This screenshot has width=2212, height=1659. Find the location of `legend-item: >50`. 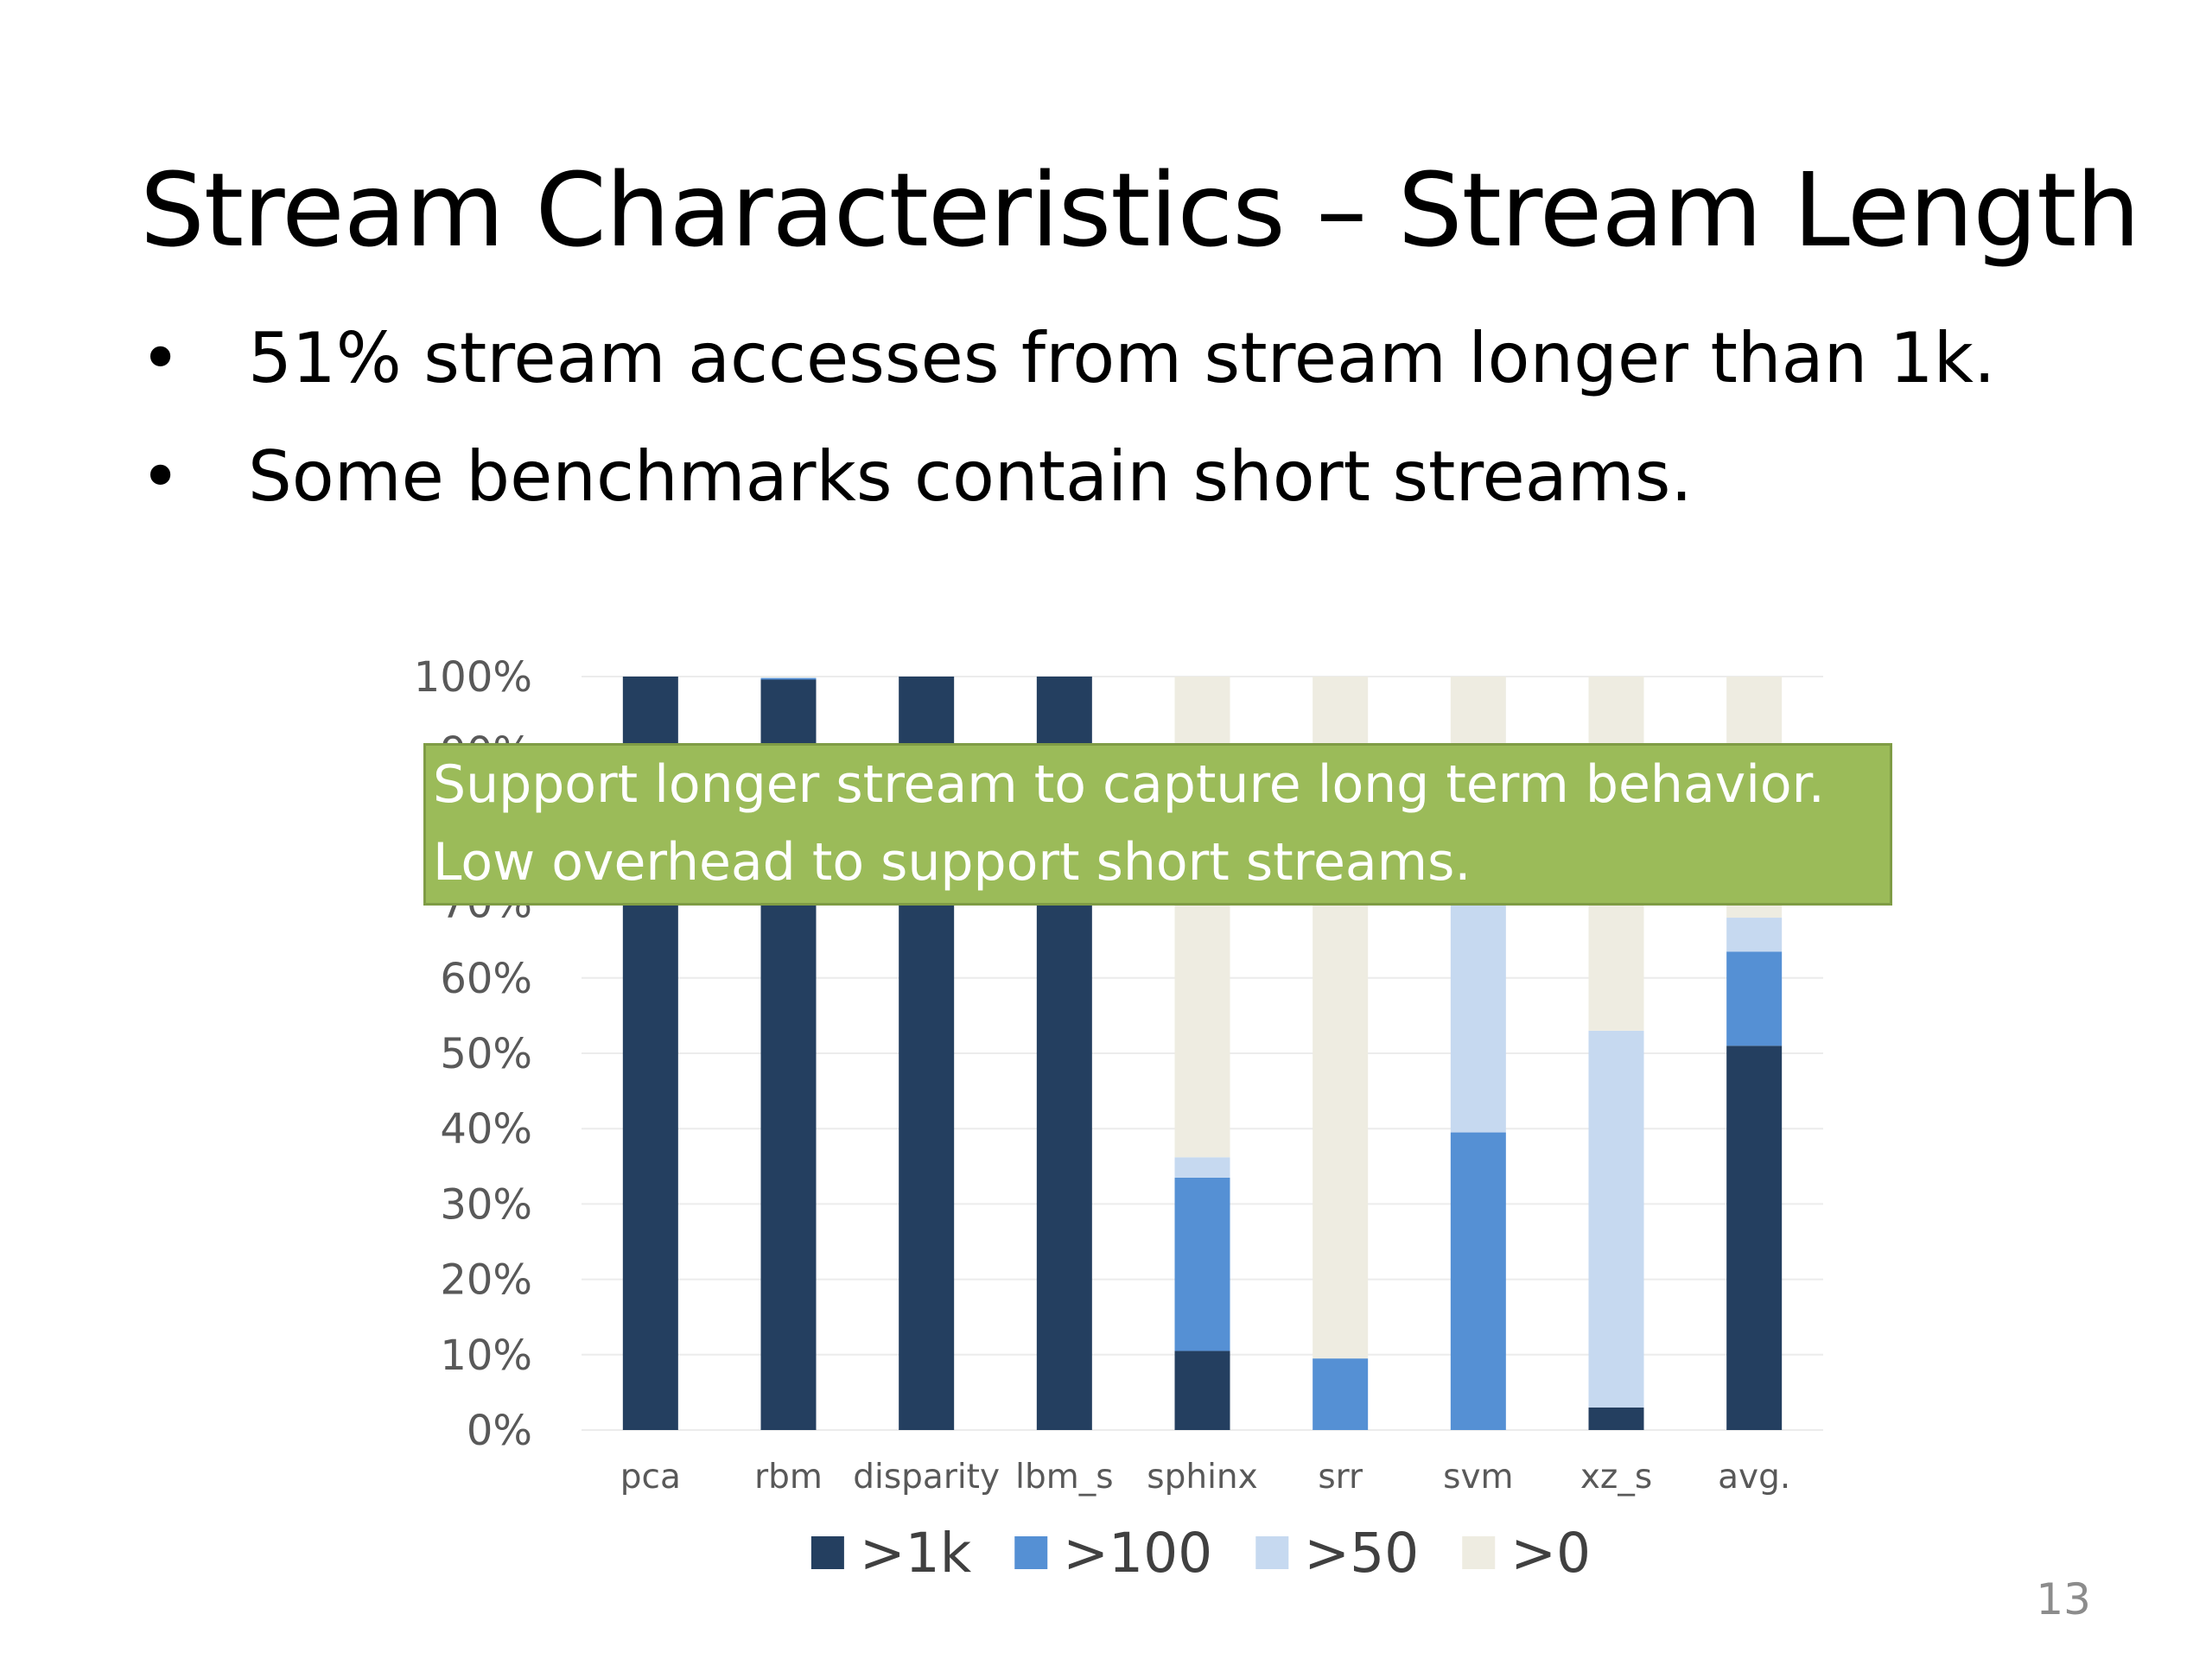

legend-item: >50 is located at coordinates (1337, 1553).